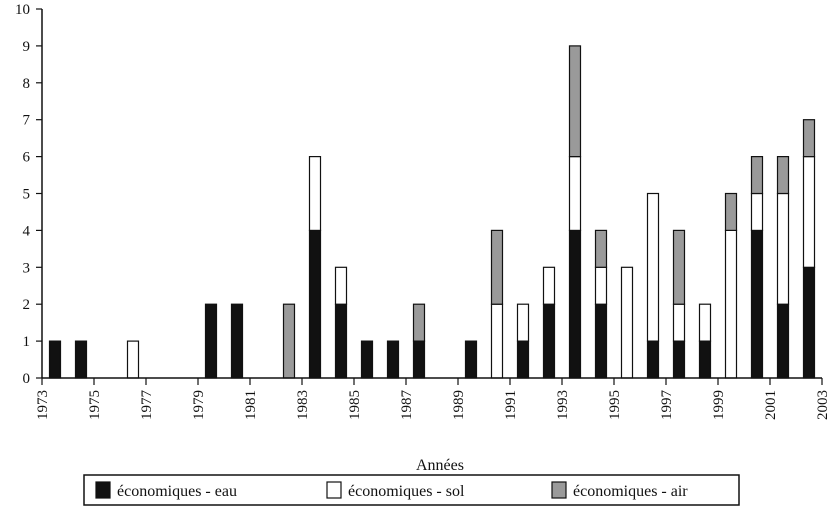 Image resolution: width=835 pixels, height=531 pixels. Describe the element at coordinates (355, 405) in the screenshot. I see `x-tick-label: 1985` at that location.